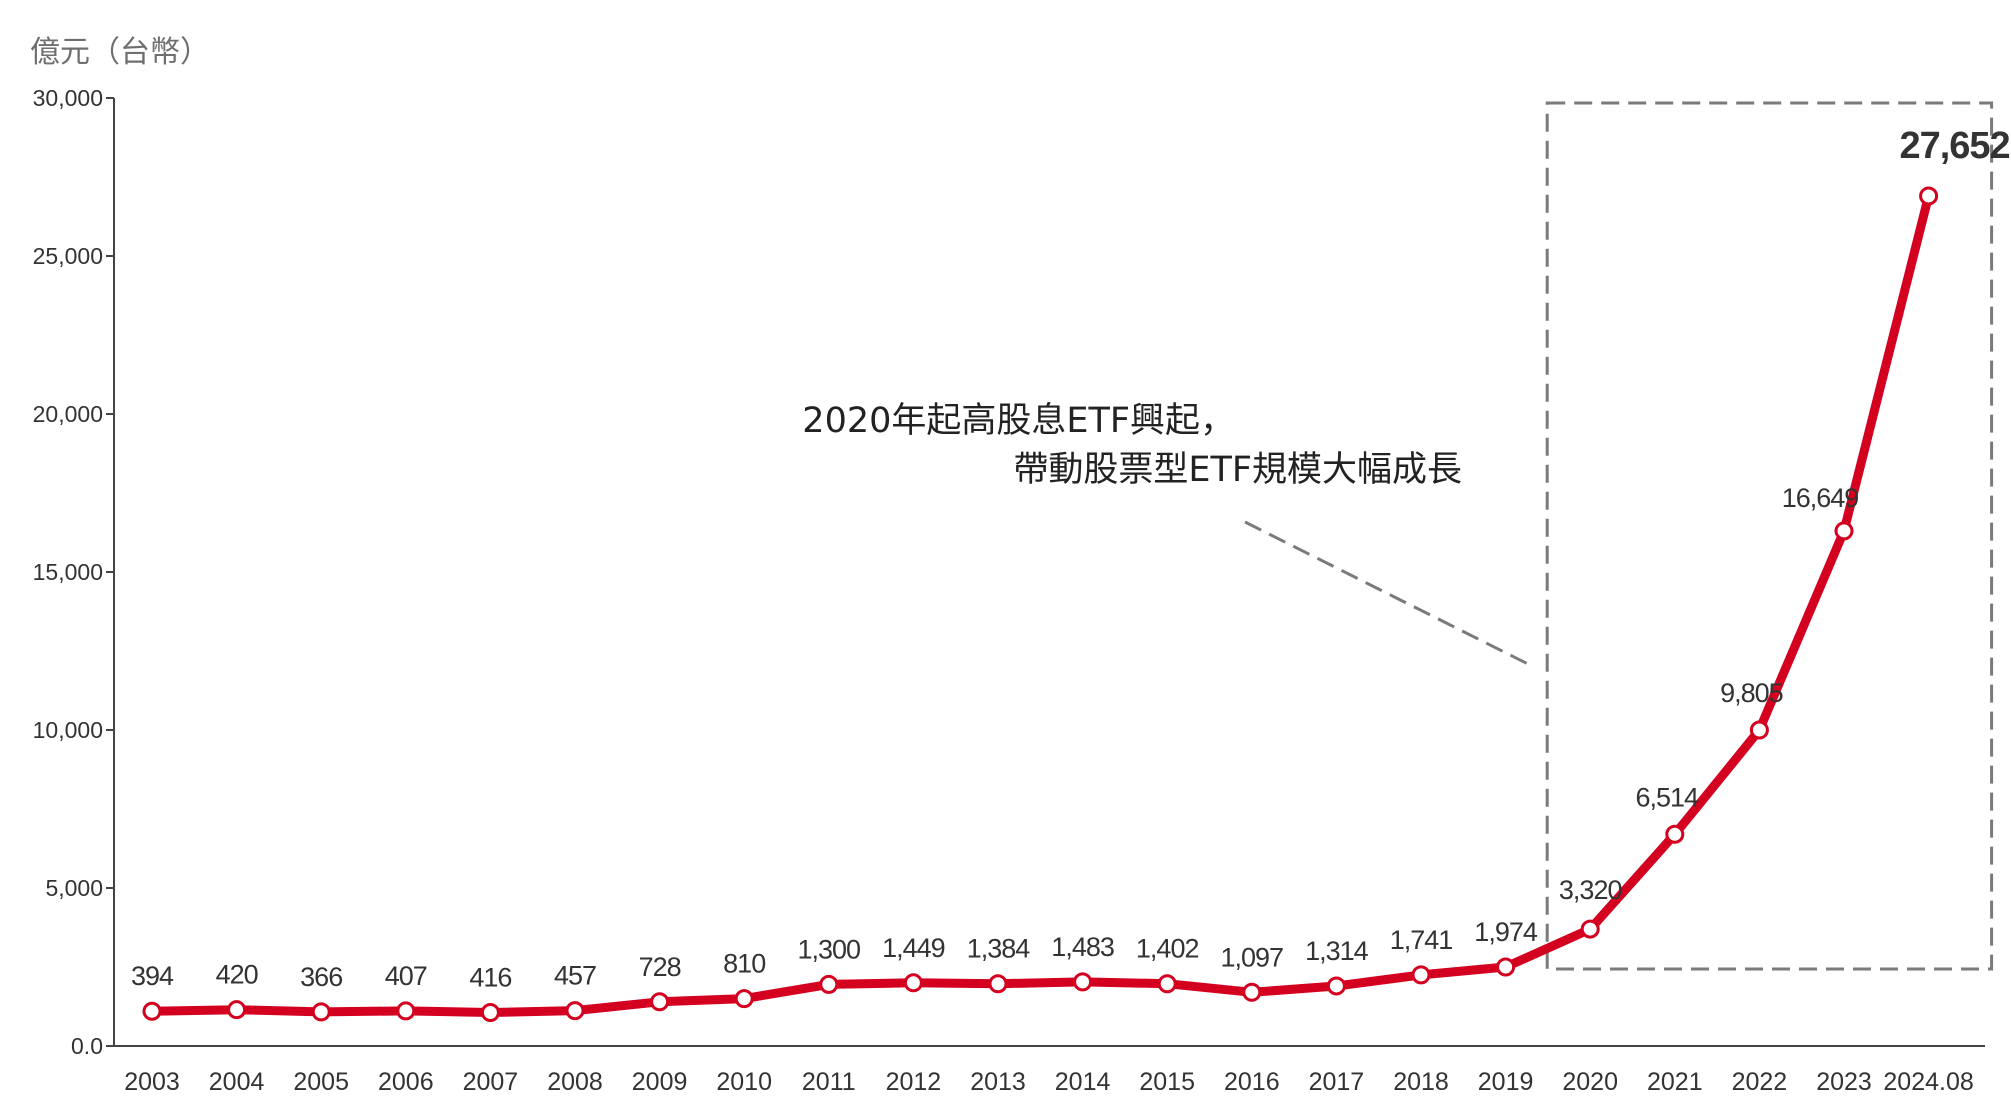  What do you see at coordinates (1675, 834) in the screenshot?
I see `data-point-2021` at bounding box center [1675, 834].